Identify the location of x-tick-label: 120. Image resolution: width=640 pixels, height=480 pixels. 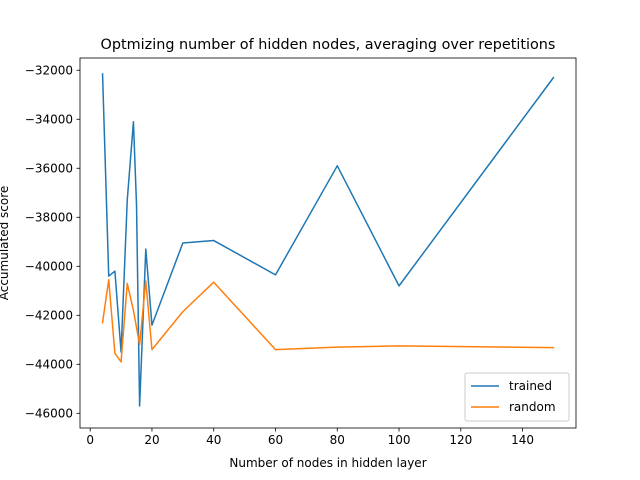
(460, 440).